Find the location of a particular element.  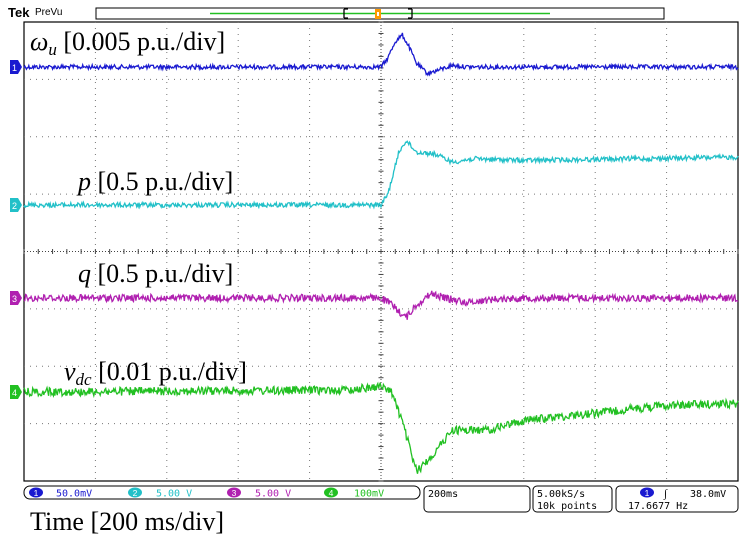

ch2-status-badge is located at coordinates (135, 492).